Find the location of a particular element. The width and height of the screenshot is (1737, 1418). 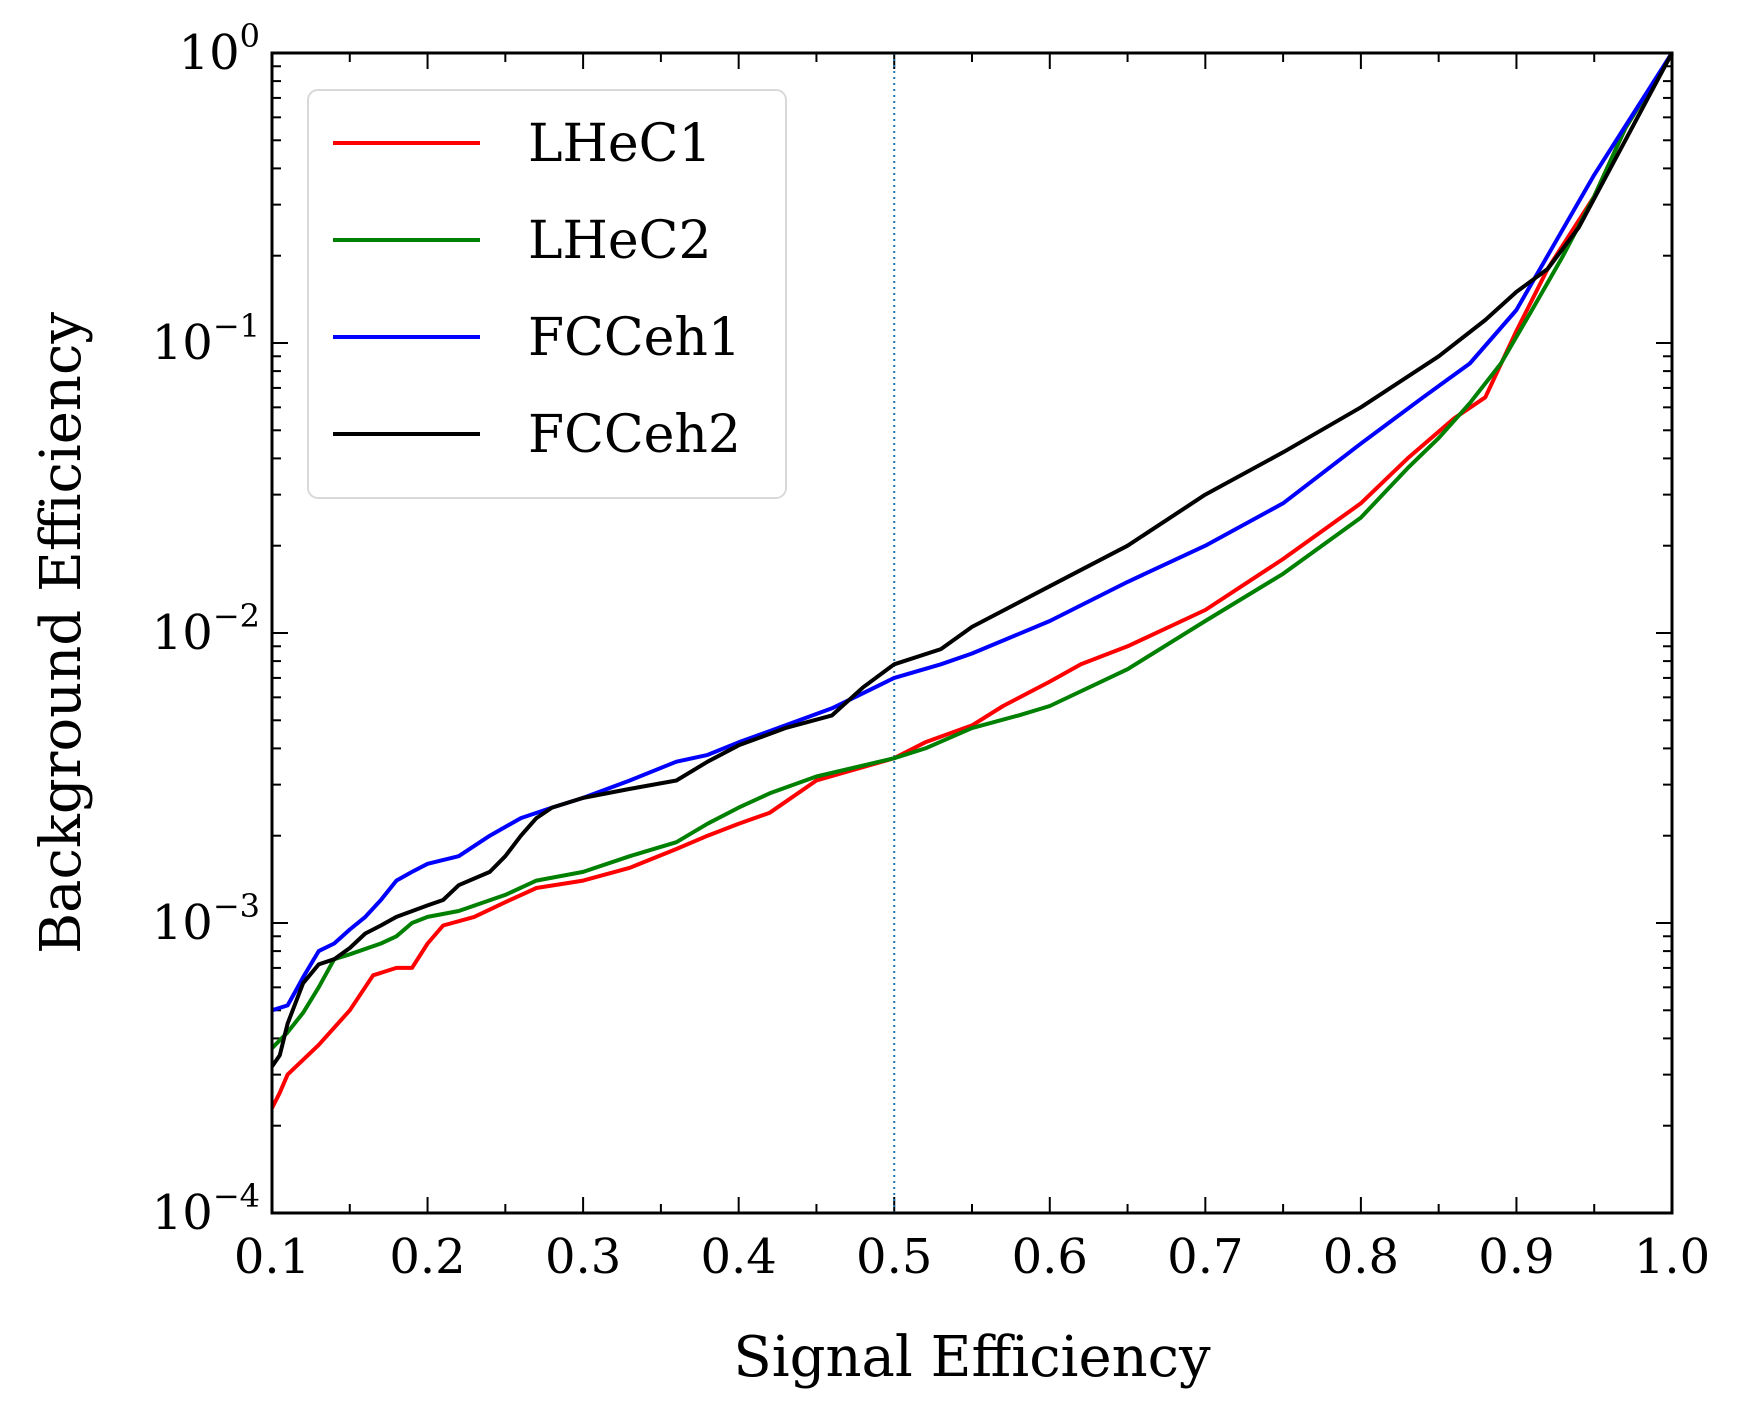

x-tick-label: 0.4 is located at coordinates (738, 1257).